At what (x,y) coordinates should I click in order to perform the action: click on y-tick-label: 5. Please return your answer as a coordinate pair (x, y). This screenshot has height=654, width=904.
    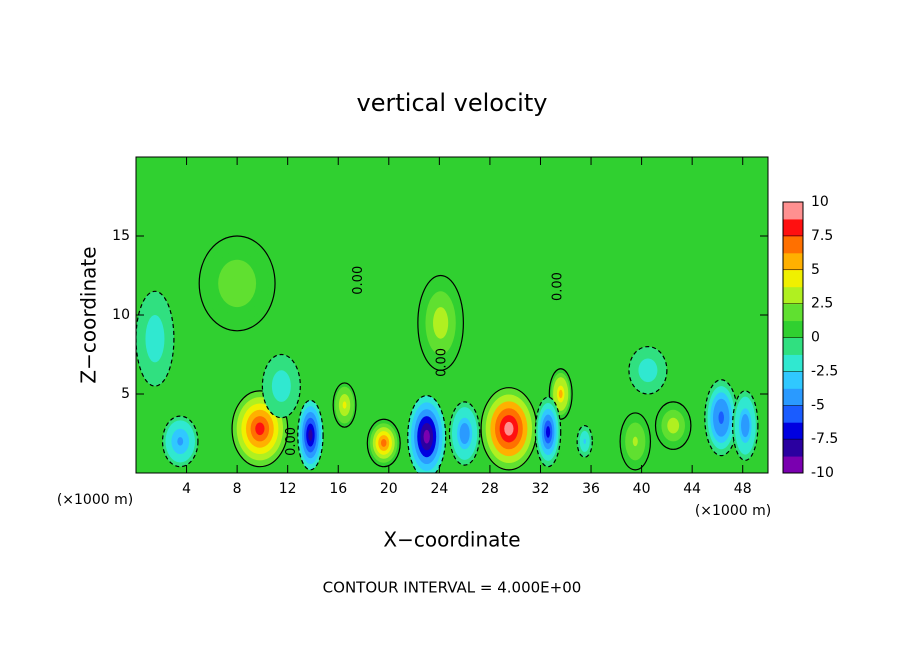
    Looking at the image, I should click on (125, 394).